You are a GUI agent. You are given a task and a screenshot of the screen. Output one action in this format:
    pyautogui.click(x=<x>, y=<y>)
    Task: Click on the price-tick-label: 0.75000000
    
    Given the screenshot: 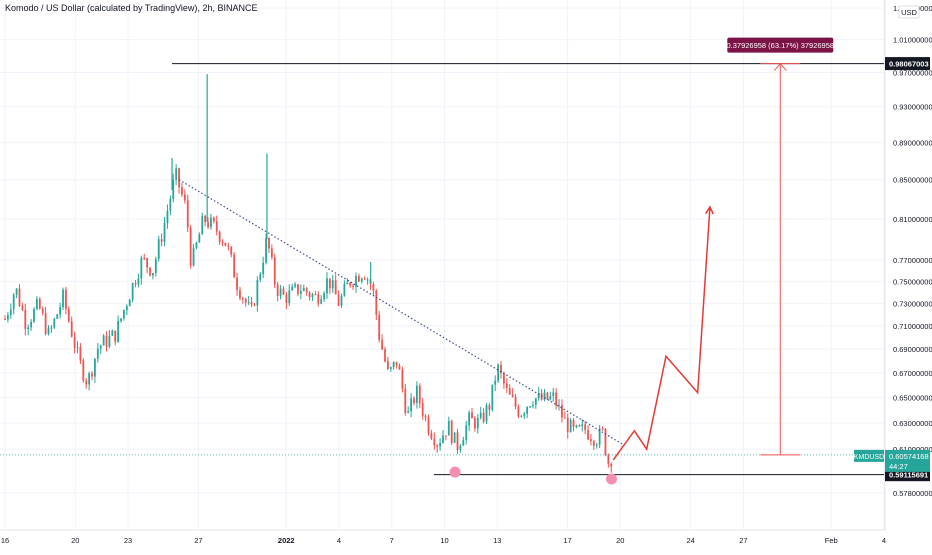 What is the action you would take?
    pyautogui.click(x=912, y=281)
    